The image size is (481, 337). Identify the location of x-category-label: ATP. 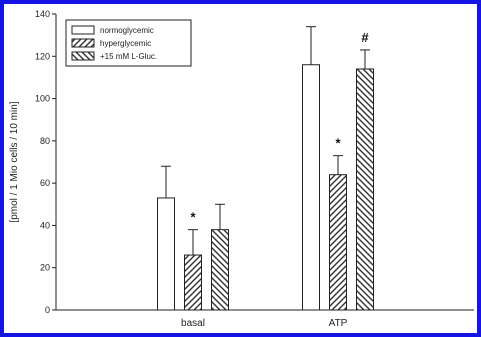
(338, 323).